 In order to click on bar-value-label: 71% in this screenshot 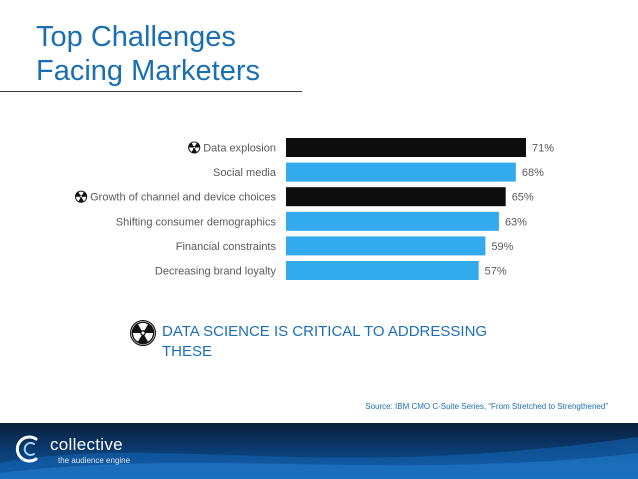, I will do `click(543, 149)`.